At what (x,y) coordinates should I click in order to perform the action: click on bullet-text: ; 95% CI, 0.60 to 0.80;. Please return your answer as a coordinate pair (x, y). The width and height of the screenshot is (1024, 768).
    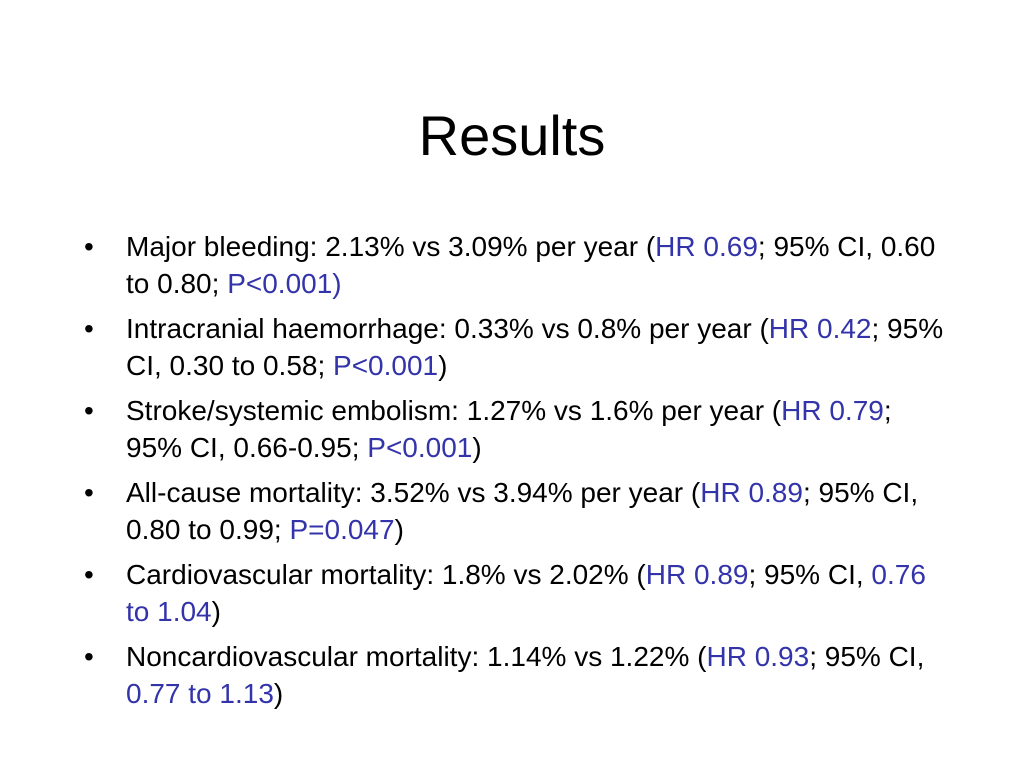
    Looking at the image, I should click on (531, 265).